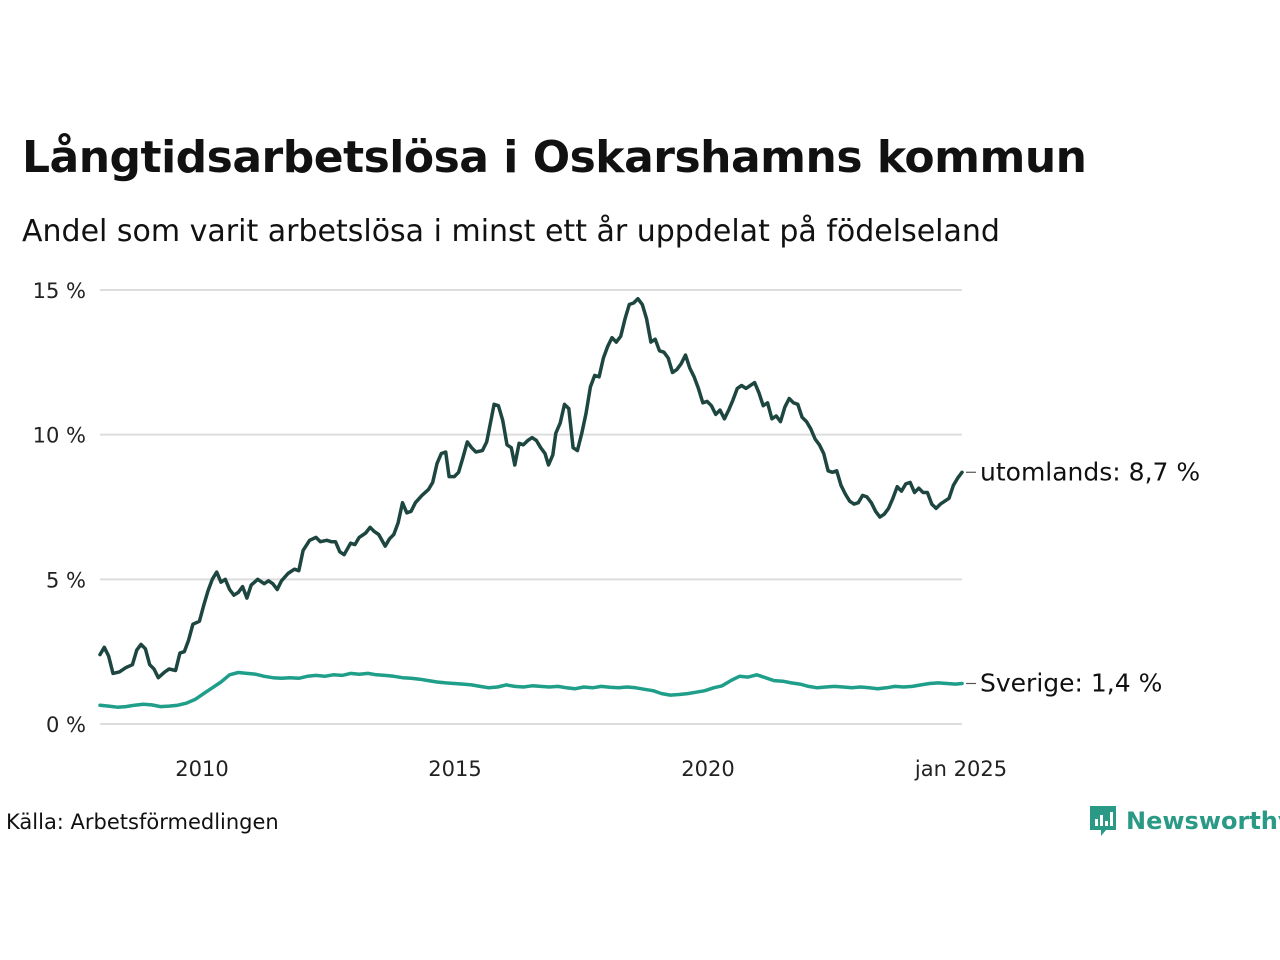 This screenshot has width=1280, height=960. What do you see at coordinates (1103, 821) in the screenshot?
I see `newsworthy-logo-icon` at bounding box center [1103, 821].